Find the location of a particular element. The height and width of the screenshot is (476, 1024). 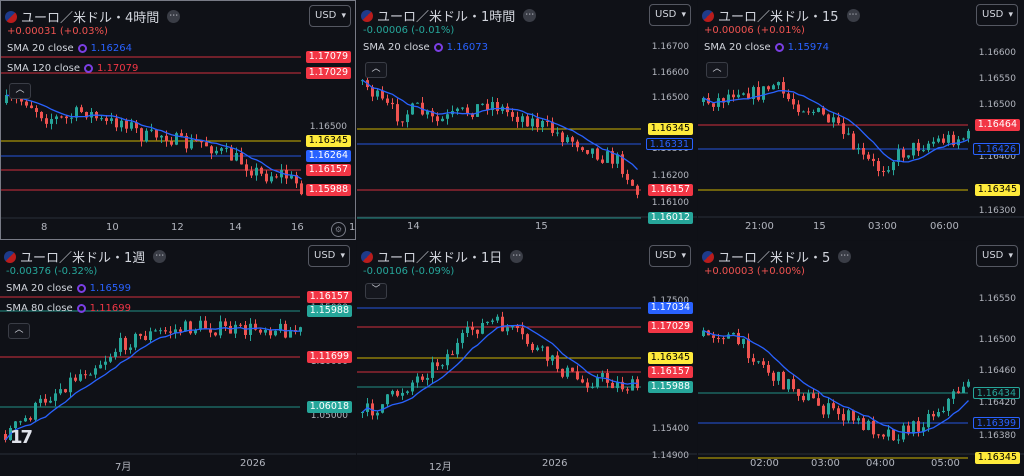

price-axis-label: 1.16700 is located at coordinates (670, 47).